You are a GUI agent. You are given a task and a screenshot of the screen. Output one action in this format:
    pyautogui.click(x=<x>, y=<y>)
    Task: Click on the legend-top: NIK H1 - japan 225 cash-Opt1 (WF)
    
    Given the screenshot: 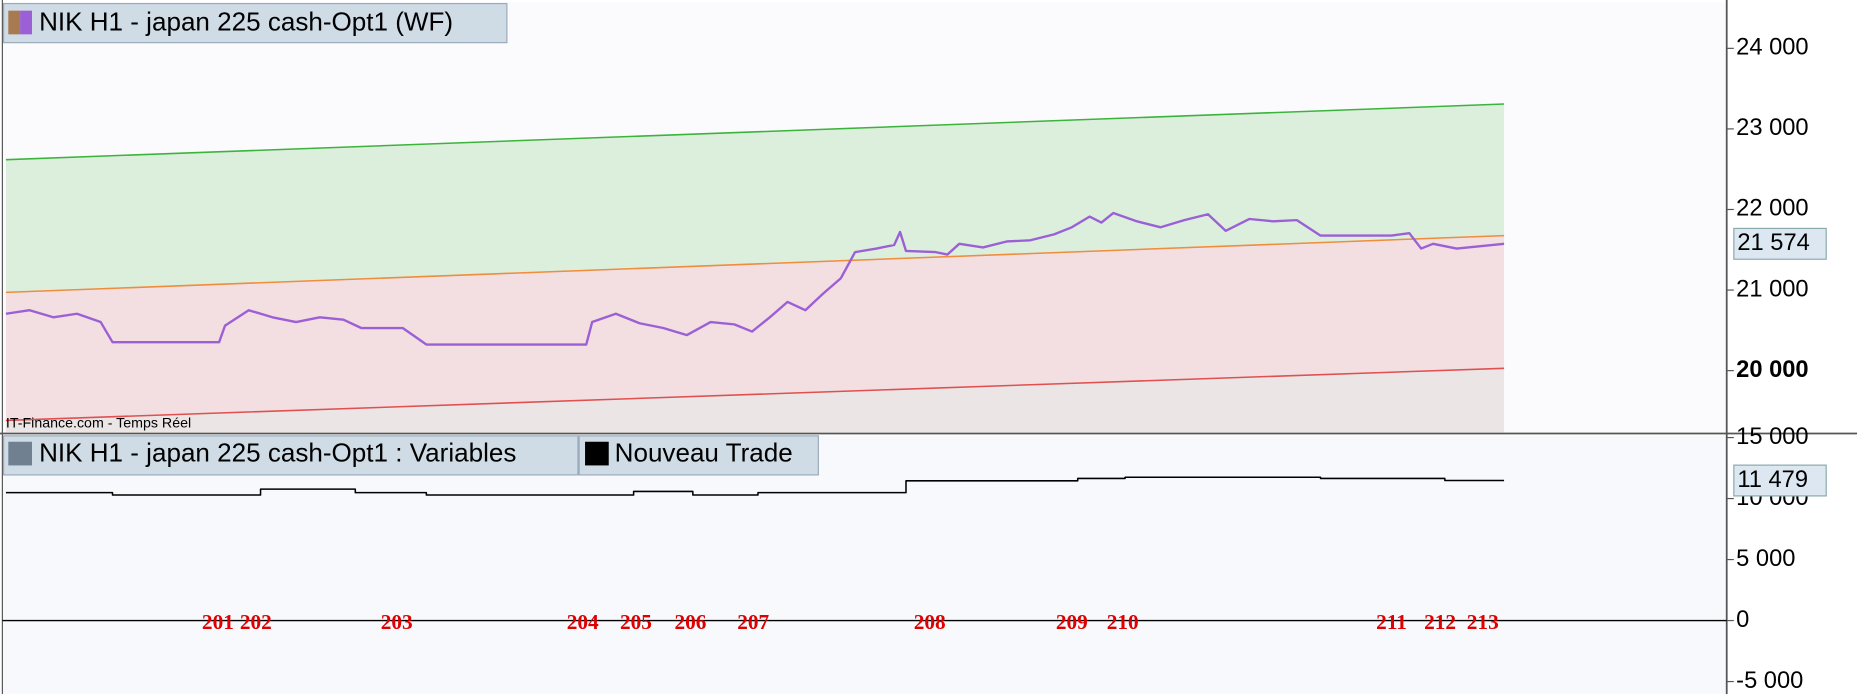 What is the action you would take?
    pyautogui.click(x=255, y=23)
    